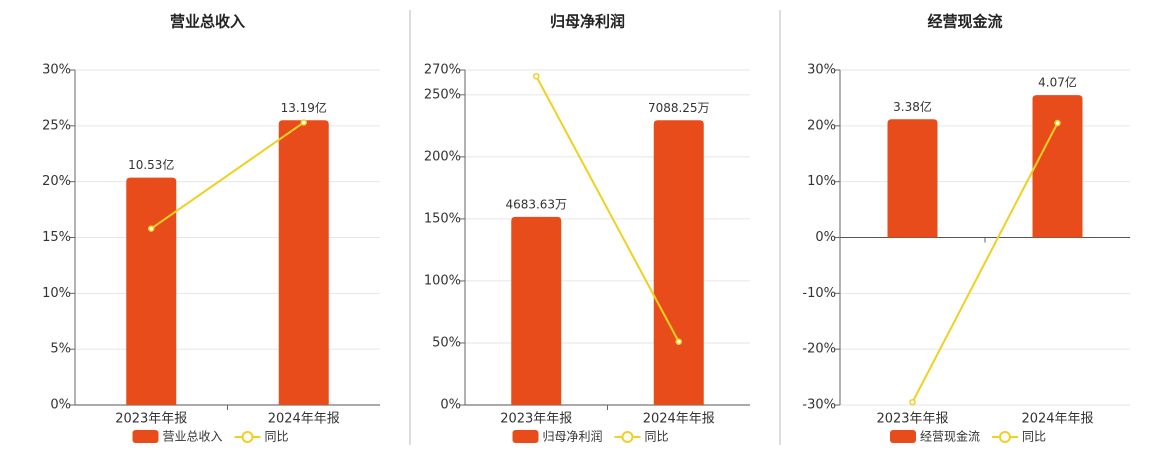 The height and width of the screenshot is (450, 1160). I want to click on bar-value-label: 13.19亿, so click(304, 107).